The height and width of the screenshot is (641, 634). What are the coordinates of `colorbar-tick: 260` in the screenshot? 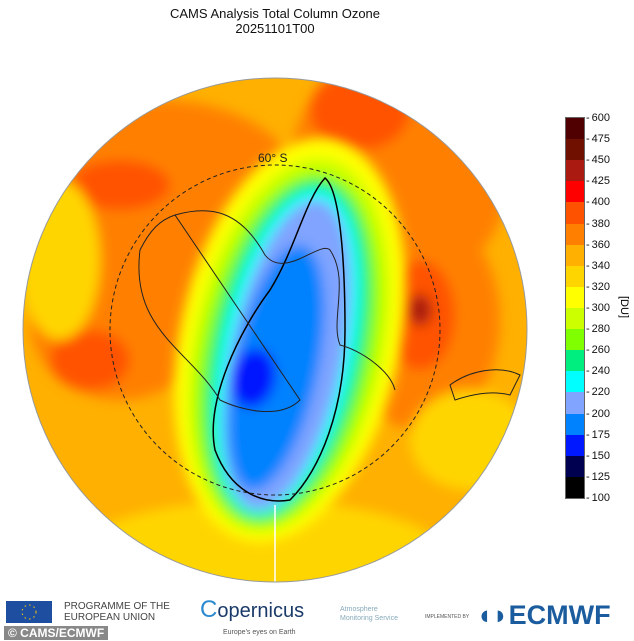 It's located at (598, 350).